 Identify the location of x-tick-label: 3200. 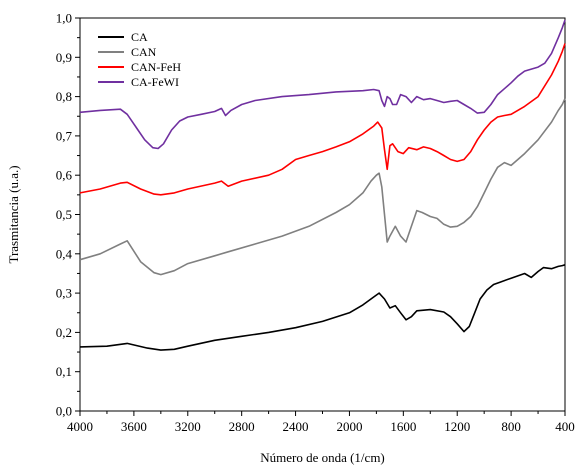
(188, 426).